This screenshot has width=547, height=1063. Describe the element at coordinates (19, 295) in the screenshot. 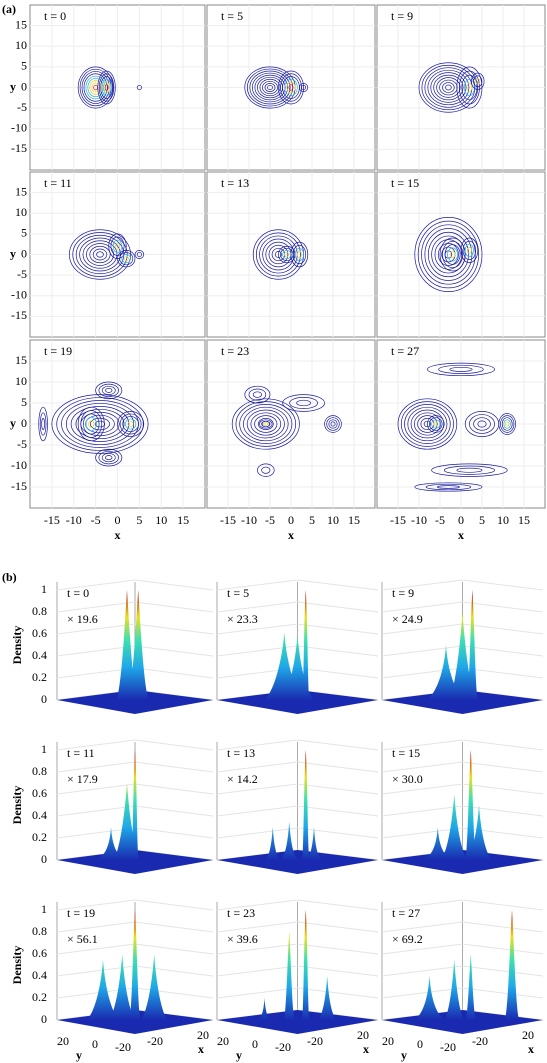

I see `y-tick-label: -10` at that location.